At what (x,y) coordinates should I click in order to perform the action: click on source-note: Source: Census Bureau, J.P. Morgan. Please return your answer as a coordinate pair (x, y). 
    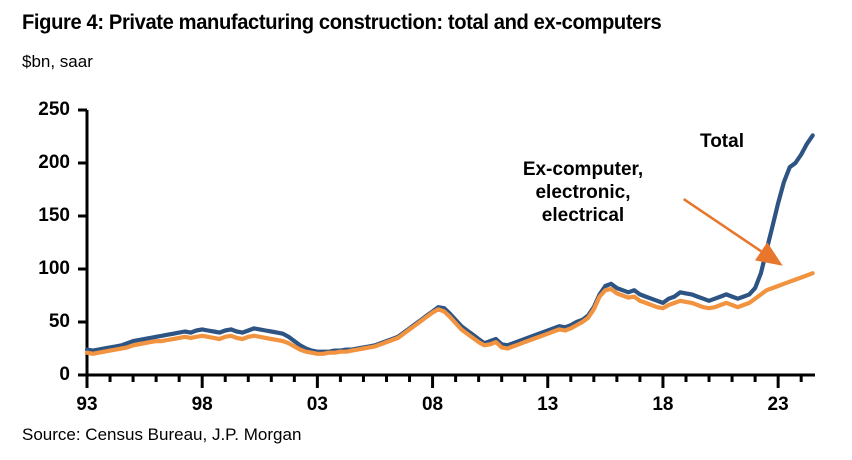
    Looking at the image, I should click on (162, 434).